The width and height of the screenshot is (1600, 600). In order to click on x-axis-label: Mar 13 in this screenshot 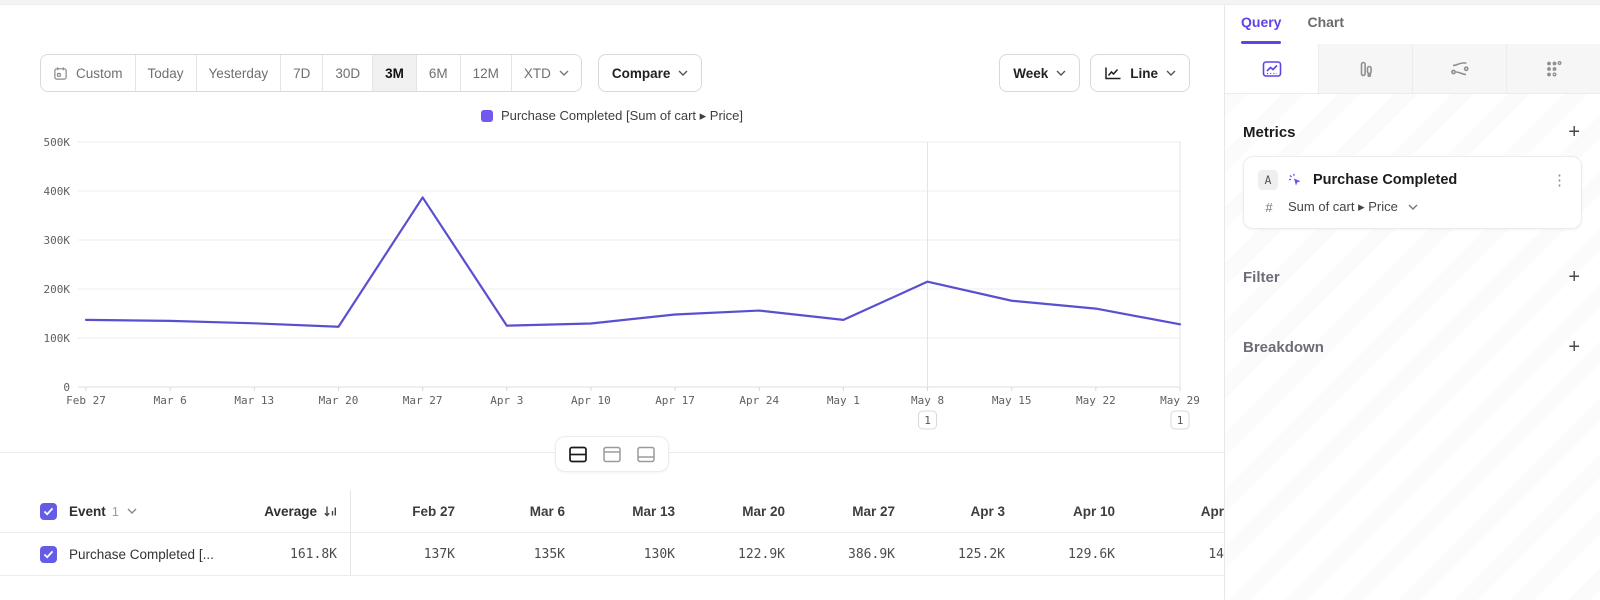, I will do `click(254, 400)`.